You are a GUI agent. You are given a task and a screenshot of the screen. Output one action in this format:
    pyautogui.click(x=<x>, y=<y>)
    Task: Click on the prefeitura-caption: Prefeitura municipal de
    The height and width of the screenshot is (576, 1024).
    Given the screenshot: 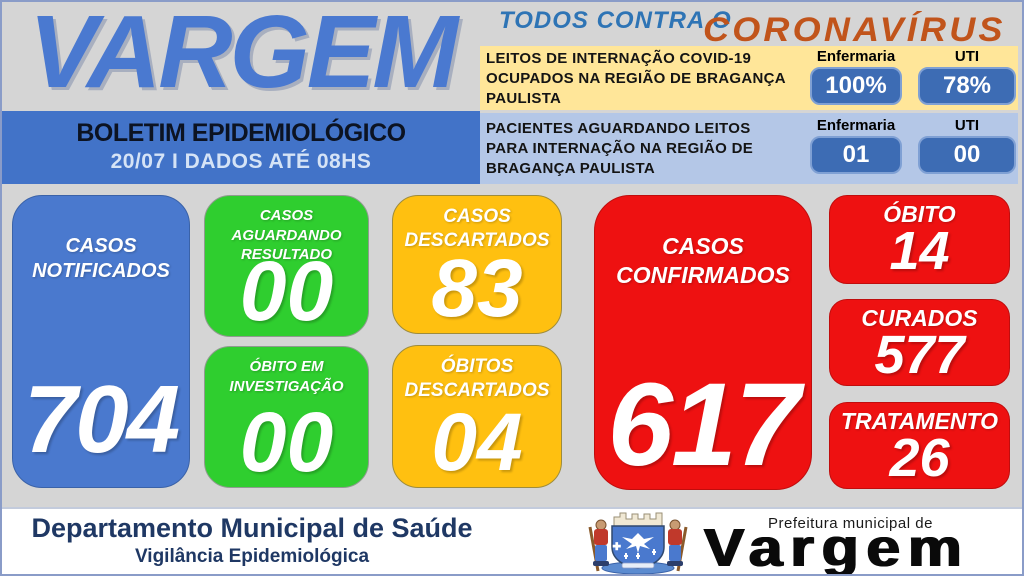 What is the action you would take?
    pyautogui.click(x=850, y=523)
    